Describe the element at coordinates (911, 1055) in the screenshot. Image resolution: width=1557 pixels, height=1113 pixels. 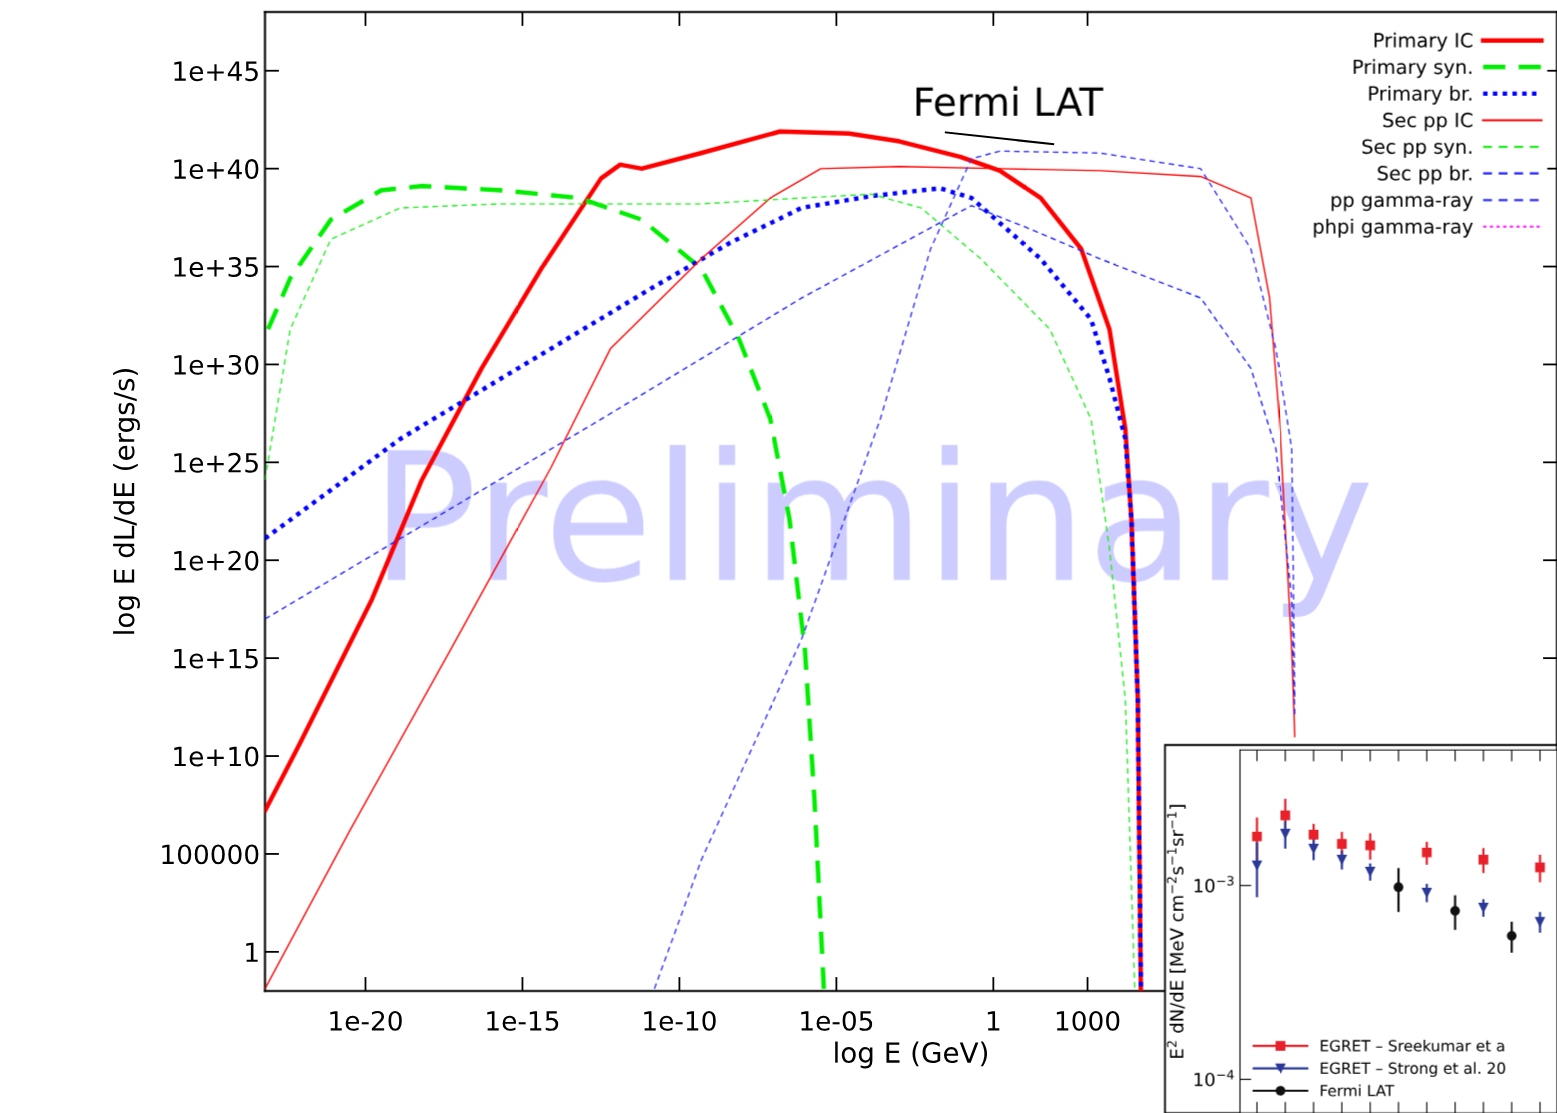
I see `x-axis-title: log E (GeV)` at that location.